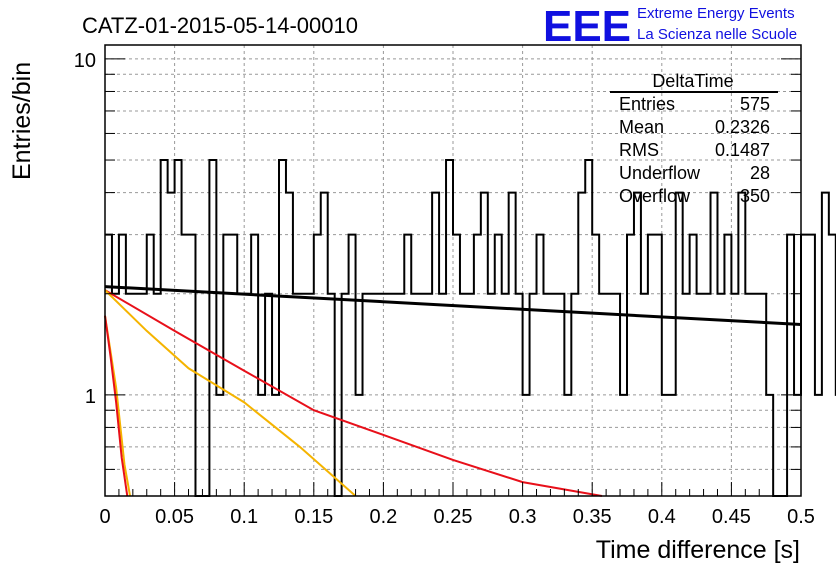  I want to click on stat-label: Entries, so click(647, 104).